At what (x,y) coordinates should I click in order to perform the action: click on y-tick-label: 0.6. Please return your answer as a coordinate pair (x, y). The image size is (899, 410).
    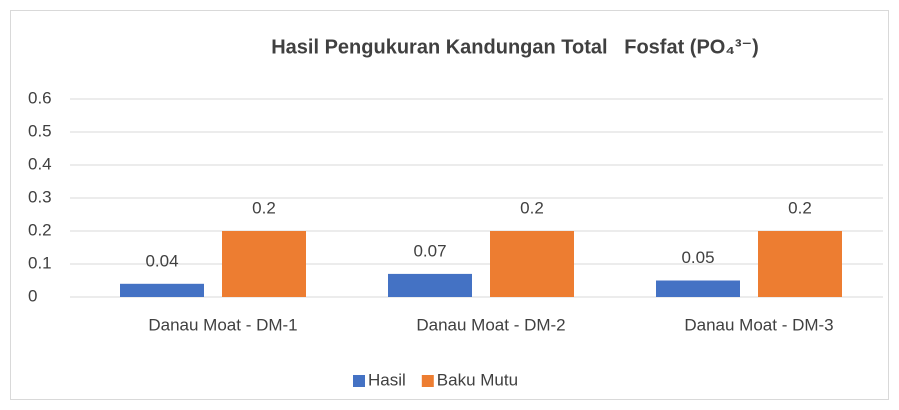
    Looking at the image, I should click on (40, 97).